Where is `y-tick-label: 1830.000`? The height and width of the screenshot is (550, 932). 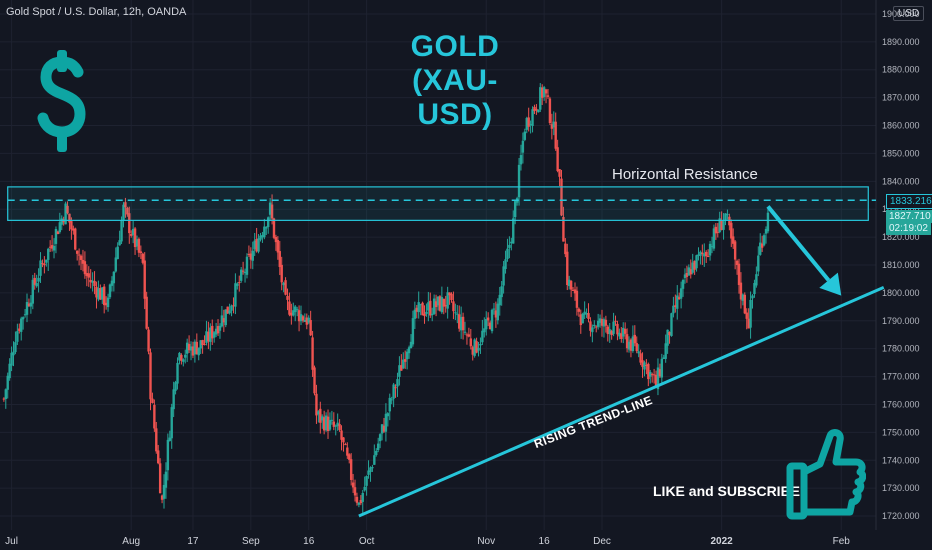 y-tick-label: 1830.000 is located at coordinates (901, 209).